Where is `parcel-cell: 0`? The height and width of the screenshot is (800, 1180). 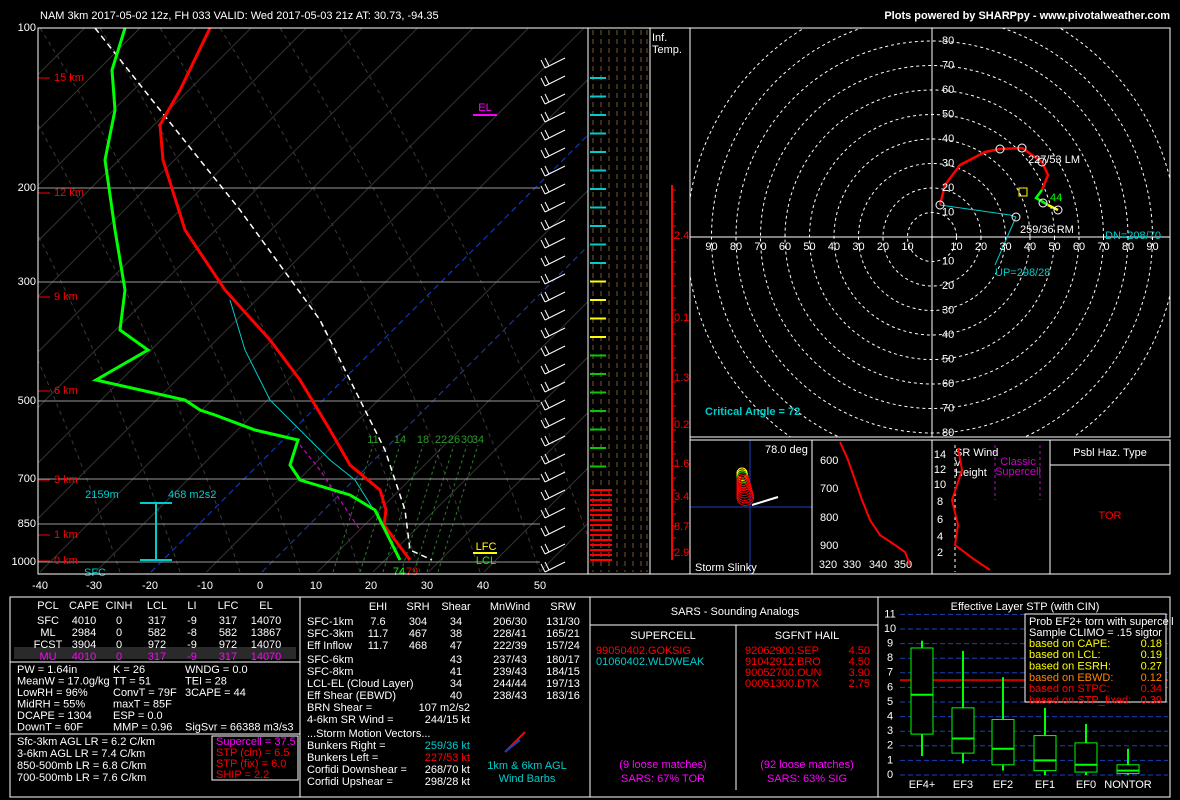 parcel-cell: 0 is located at coordinates (119, 621).